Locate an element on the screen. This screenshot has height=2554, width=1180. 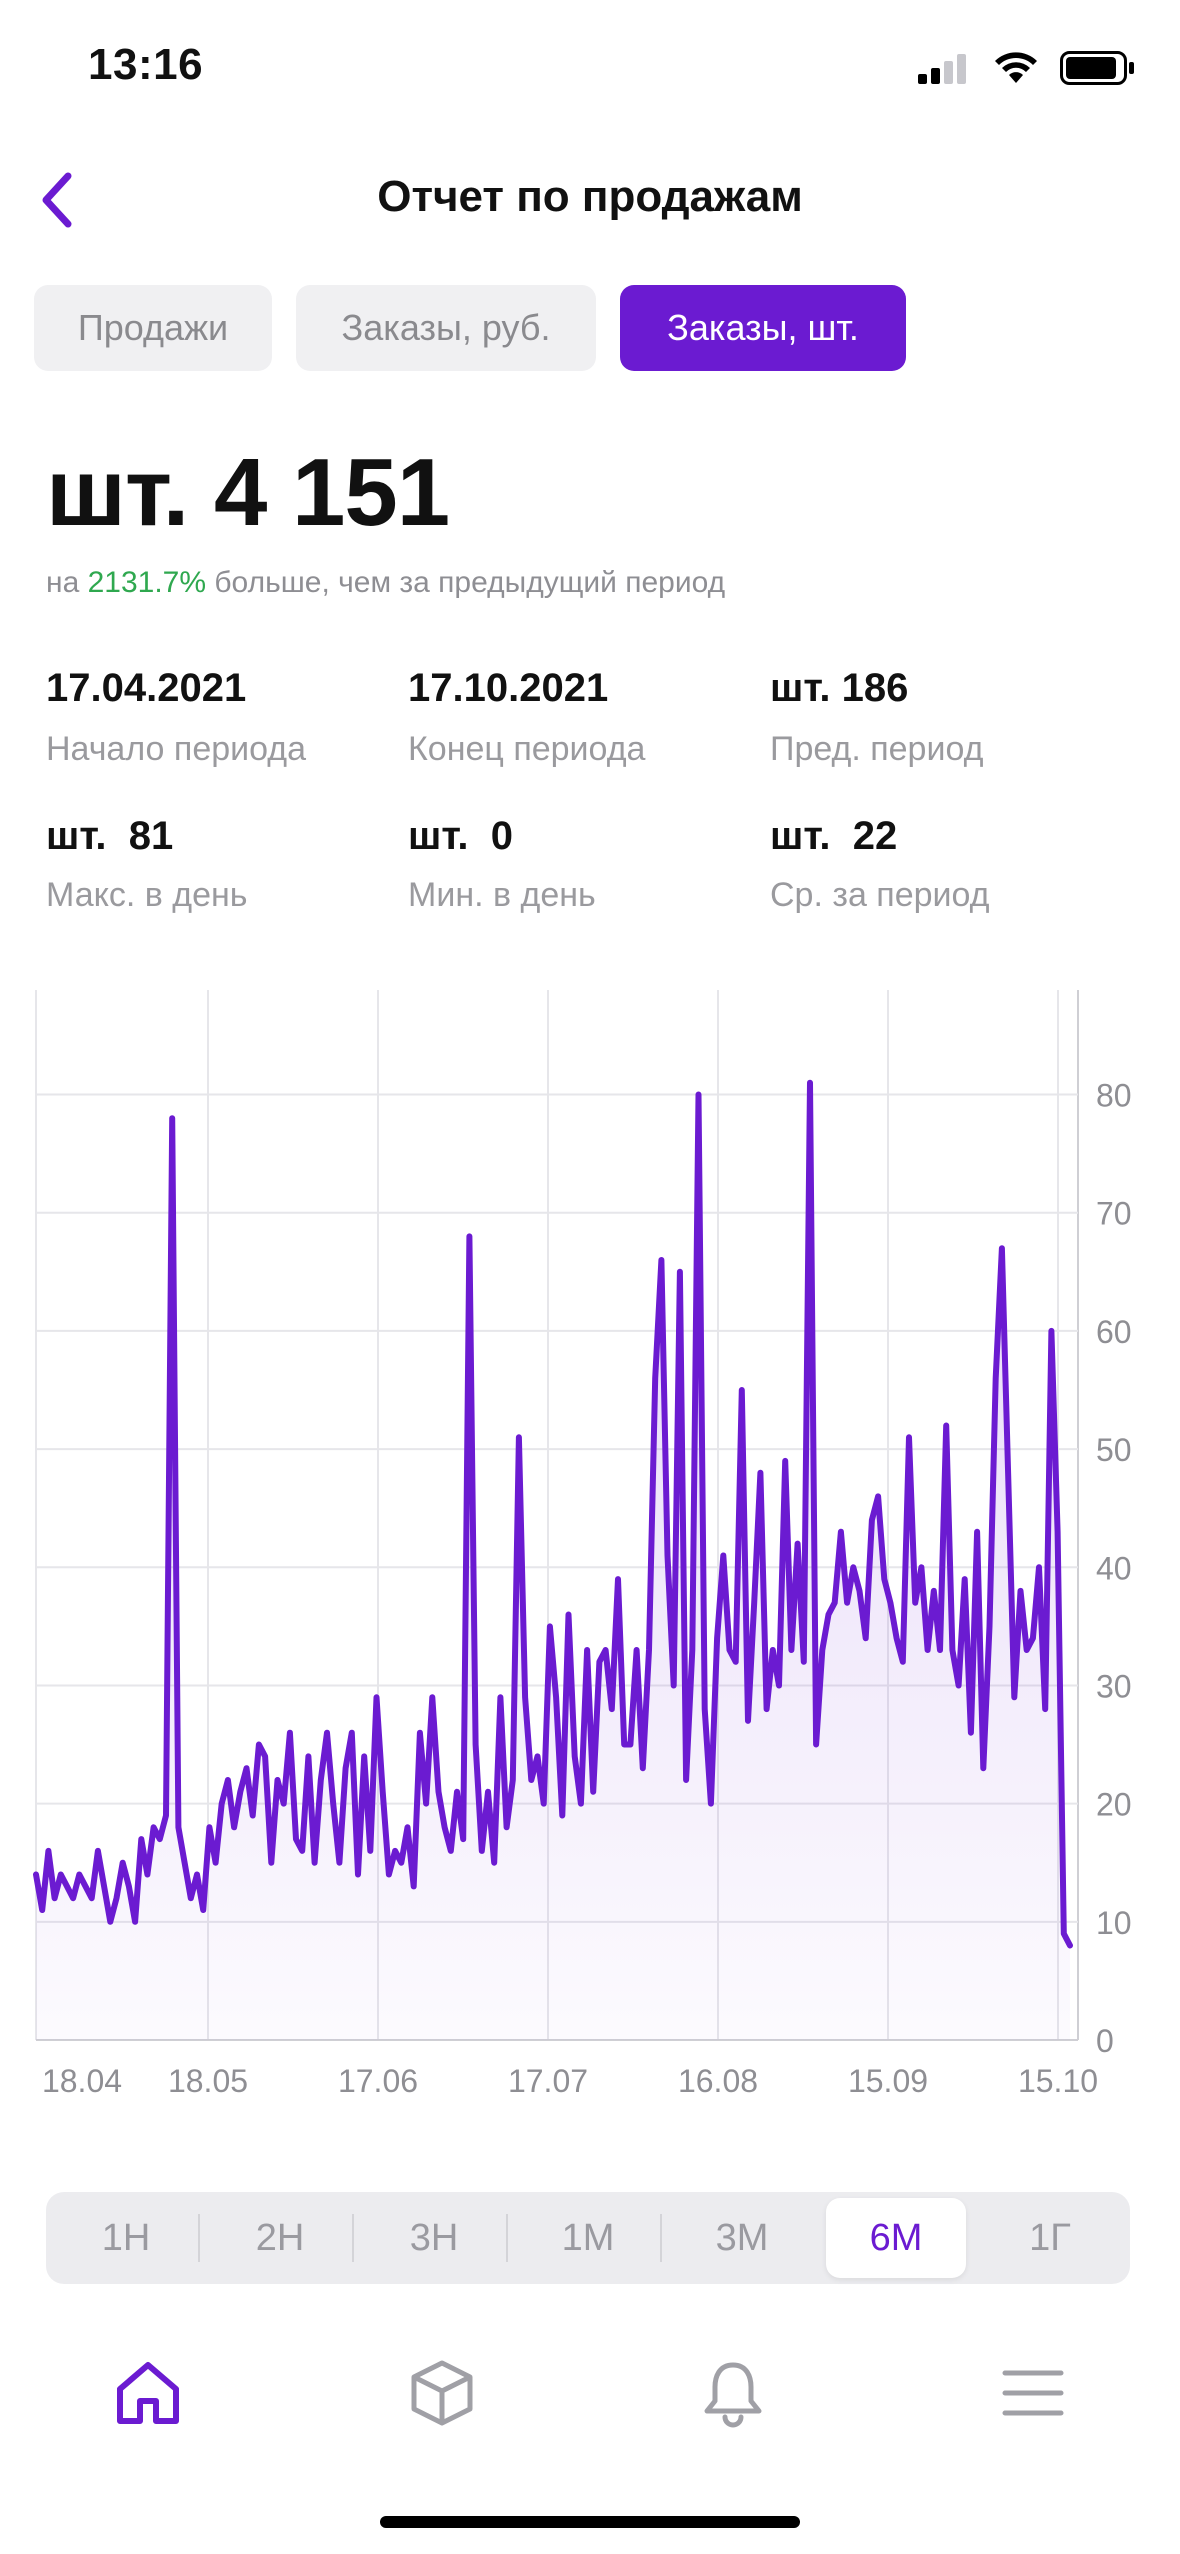
stat-min-day-value: шт. 0 is located at coordinates (460, 836).